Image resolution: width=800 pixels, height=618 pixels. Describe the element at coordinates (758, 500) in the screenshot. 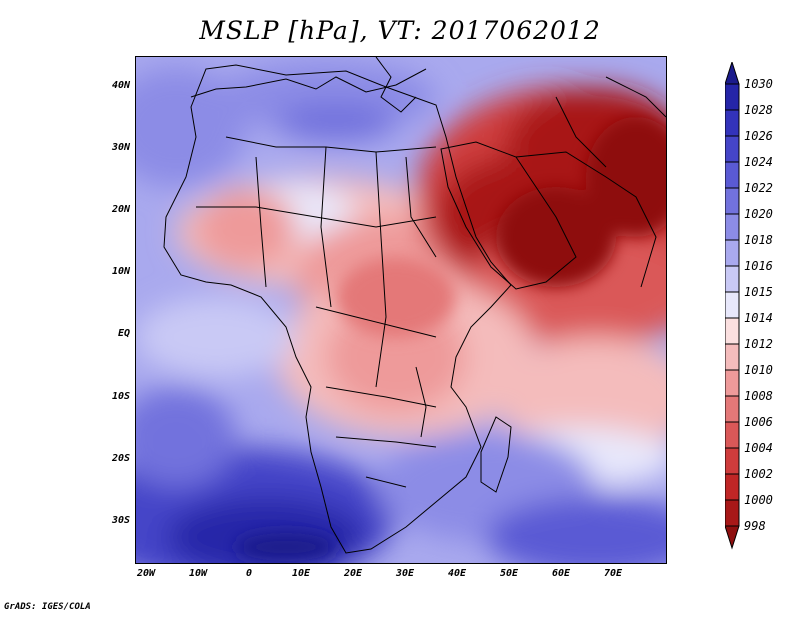

I see `legend-level-label: 1000` at that location.